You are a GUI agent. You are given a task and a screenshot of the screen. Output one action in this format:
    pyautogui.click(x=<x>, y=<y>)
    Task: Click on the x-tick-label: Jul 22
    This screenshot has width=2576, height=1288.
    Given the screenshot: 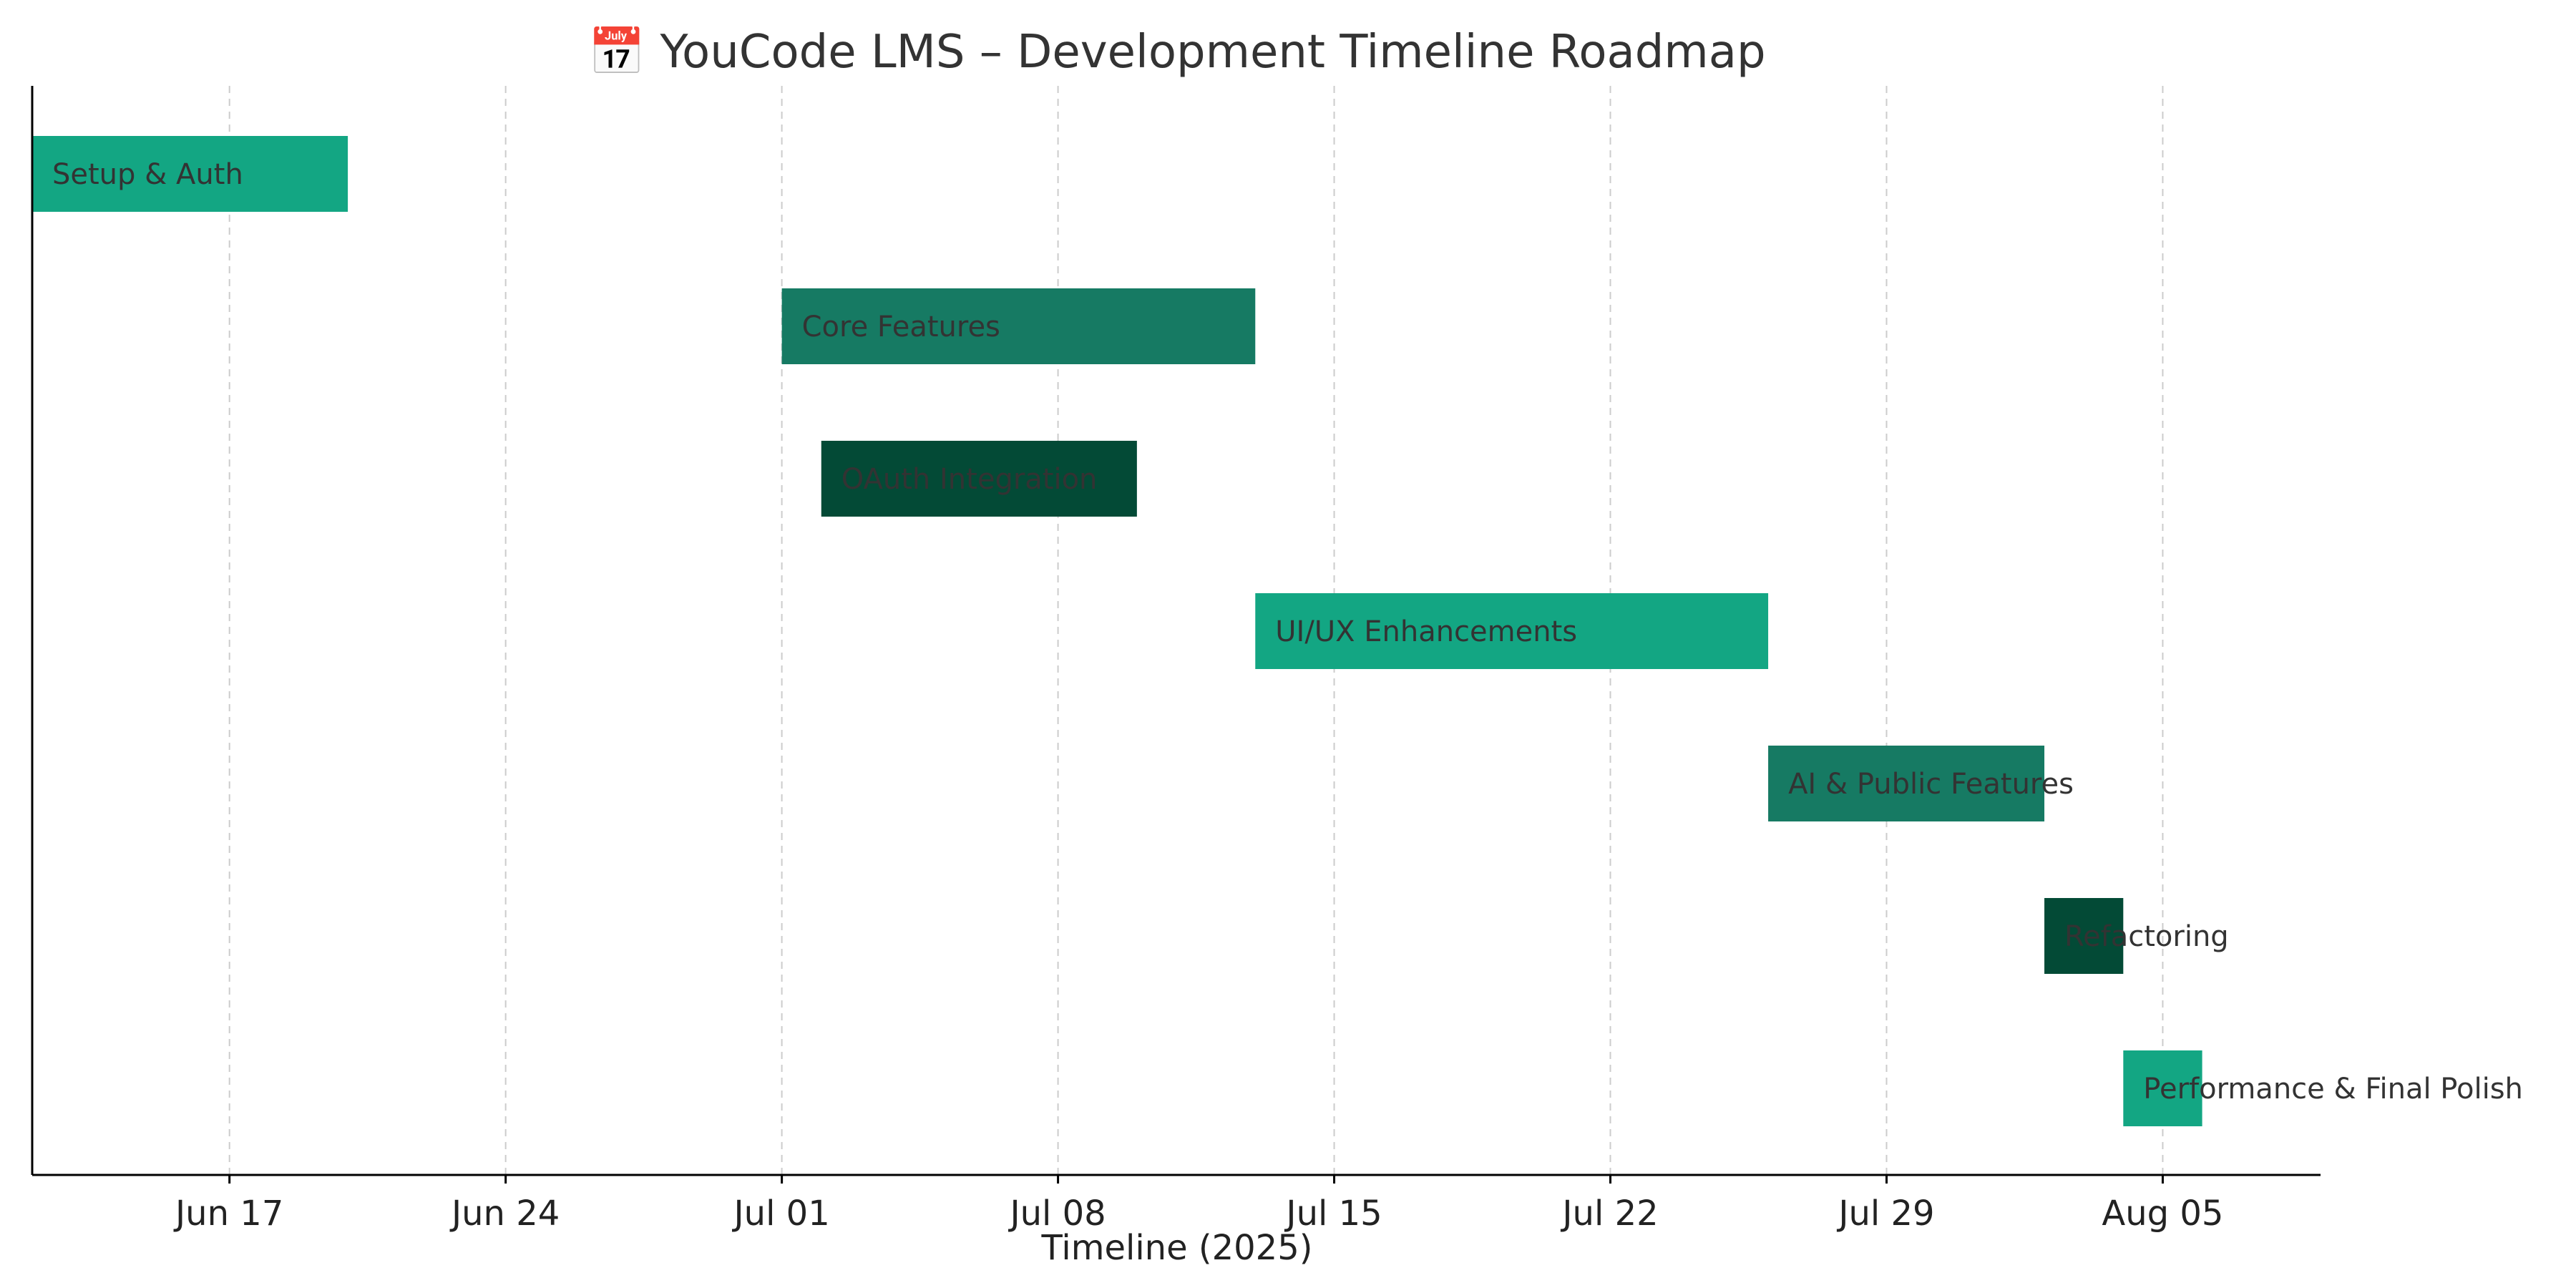 What is the action you would take?
    pyautogui.click(x=1609, y=1214)
    